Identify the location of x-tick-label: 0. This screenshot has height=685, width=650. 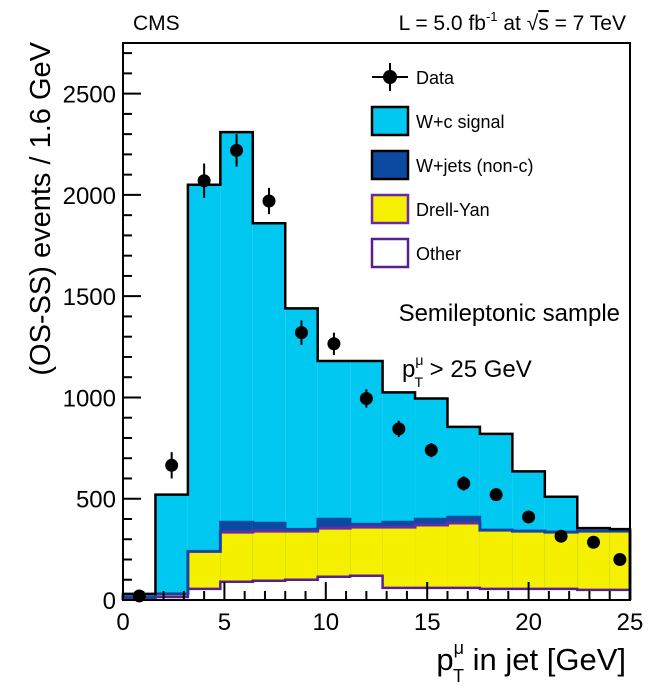
(122, 622).